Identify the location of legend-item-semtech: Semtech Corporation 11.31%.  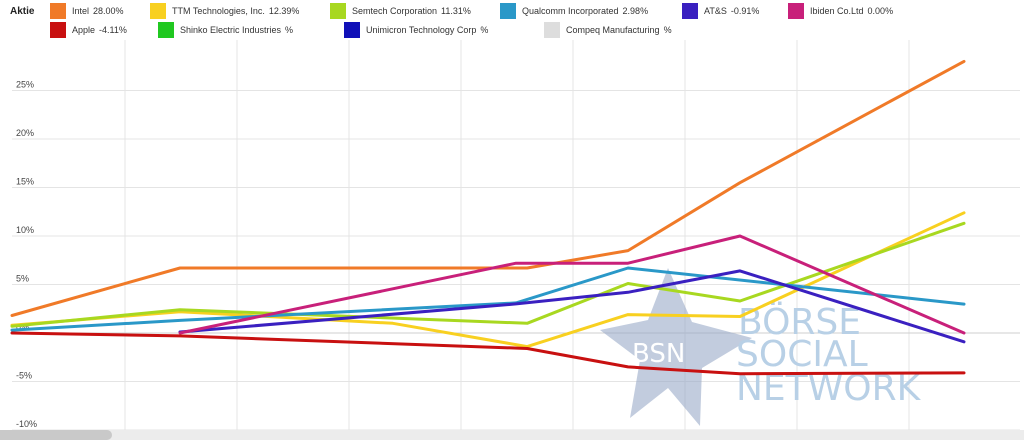
(400, 11).